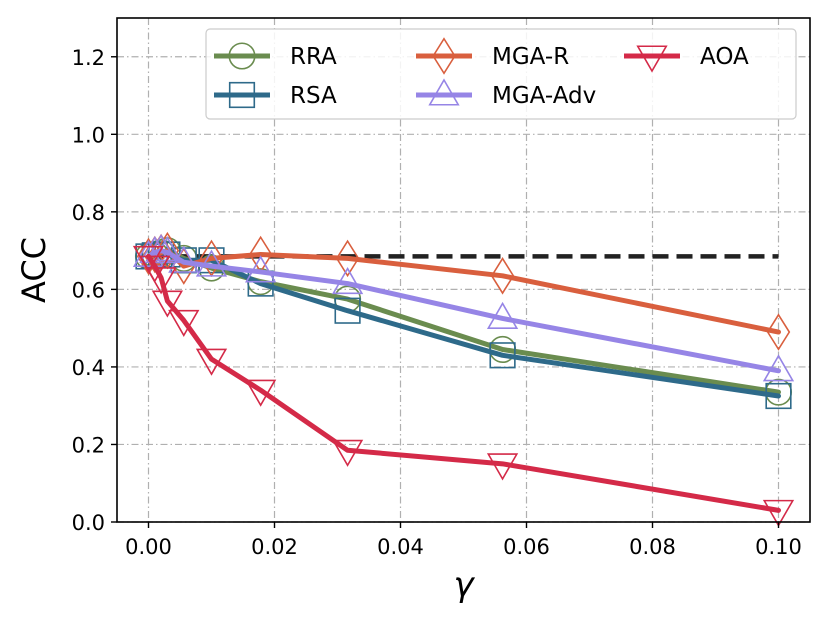  I want to click on legend-item-mga-adv: MGA-Adv, so click(506, 93).